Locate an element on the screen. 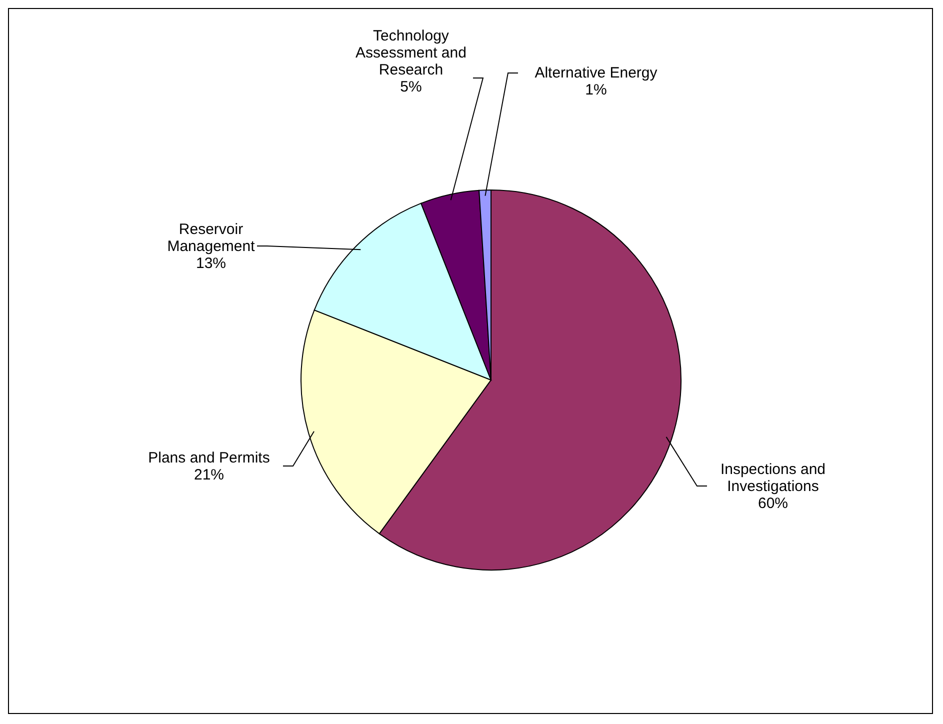  slice-label: Technology Assessment and Research is located at coordinates (411, 53).